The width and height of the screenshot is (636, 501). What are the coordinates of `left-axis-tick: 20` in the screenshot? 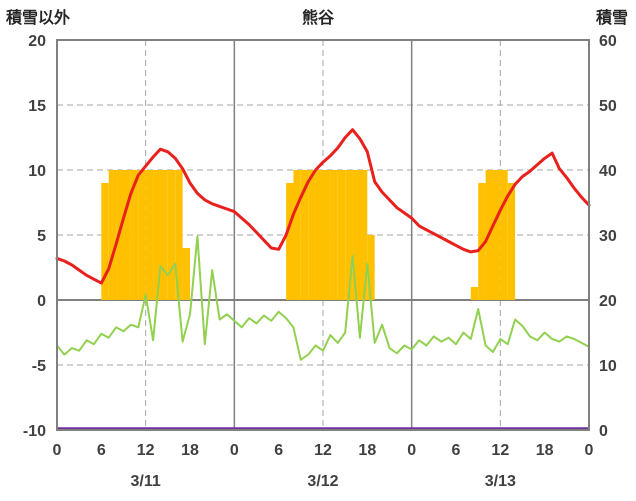 It's located at (37, 41).